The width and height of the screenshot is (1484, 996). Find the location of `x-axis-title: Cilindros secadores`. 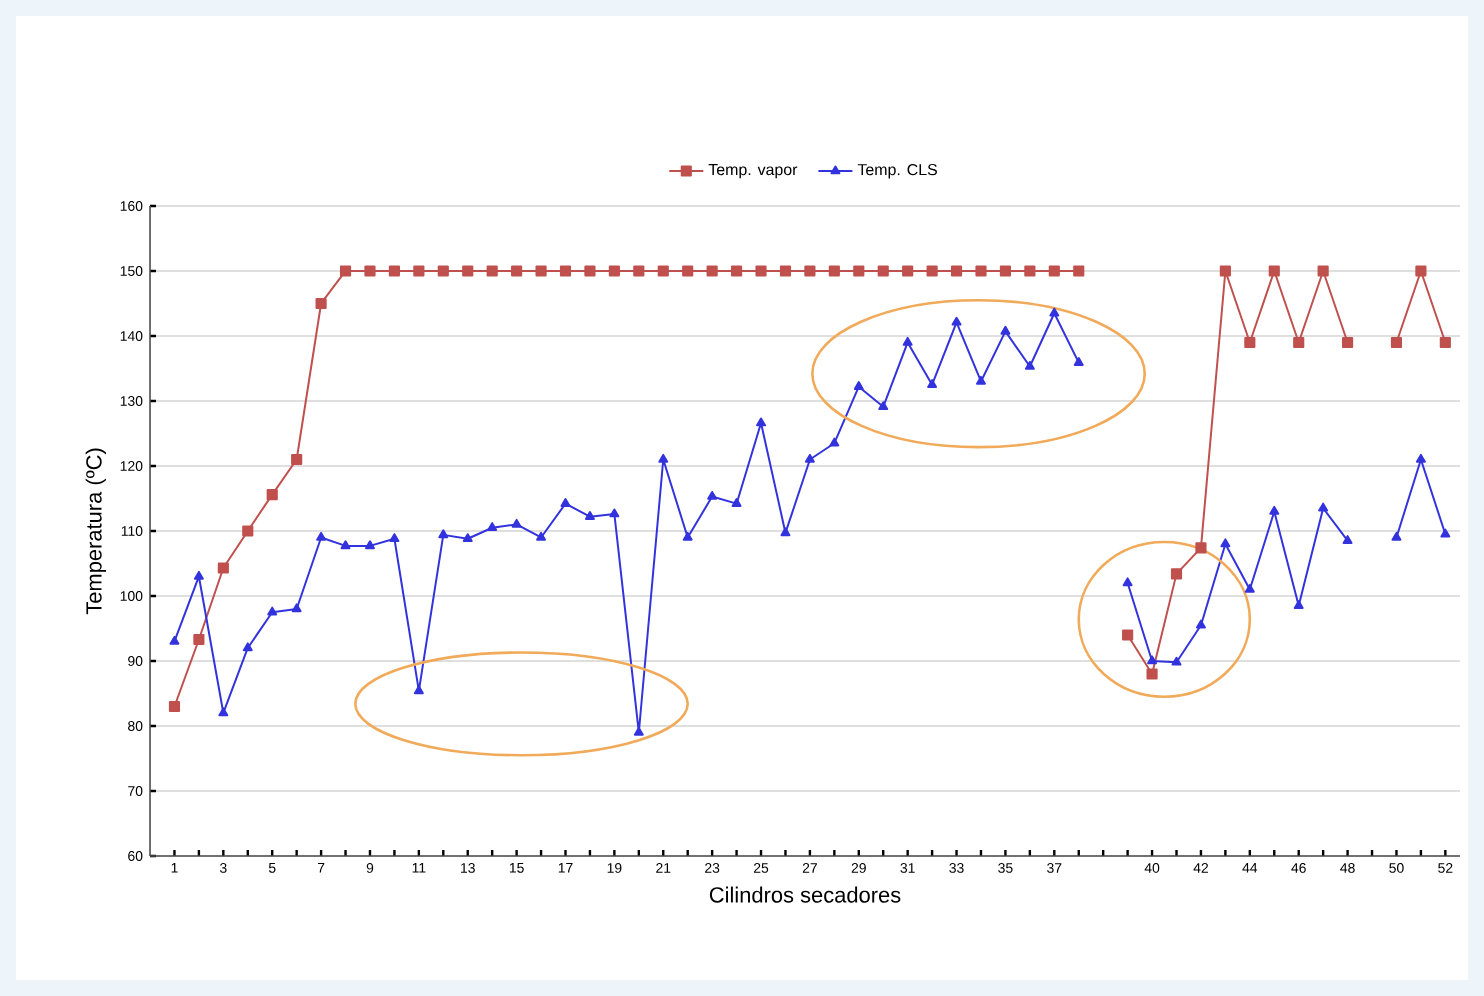

x-axis-title: Cilindros secadores is located at coordinates (805, 894).